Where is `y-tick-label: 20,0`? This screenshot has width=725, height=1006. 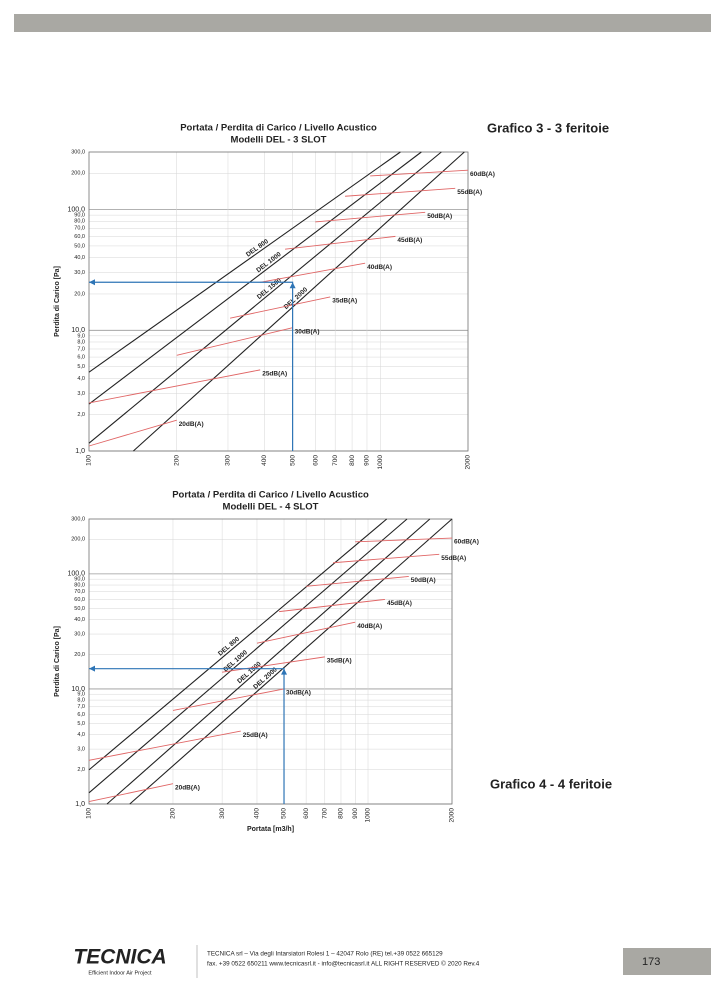
y-tick-label: 20,0 is located at coordinates (79, 655).